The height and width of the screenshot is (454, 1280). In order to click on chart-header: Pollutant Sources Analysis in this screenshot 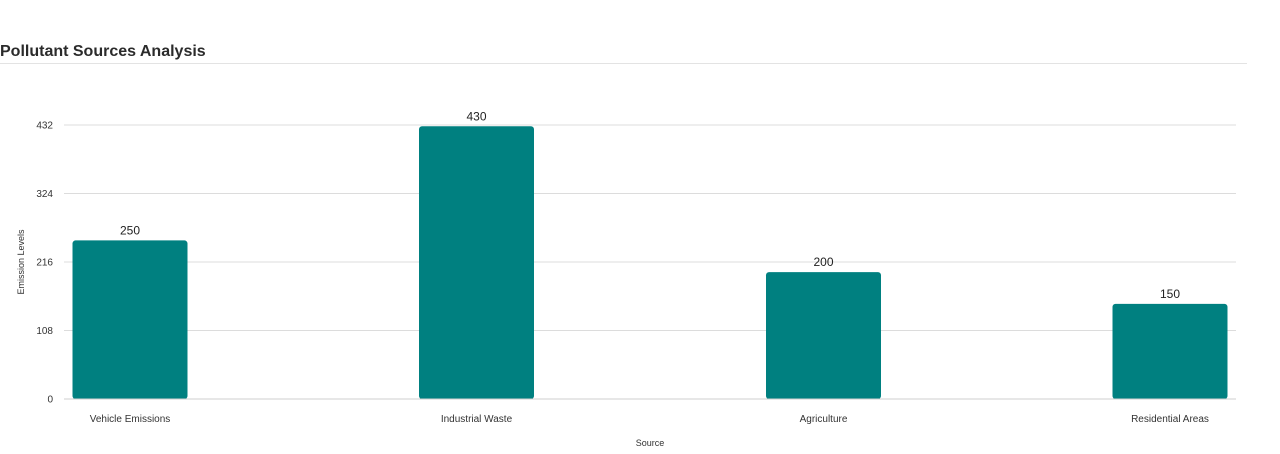, I will do `click(623, 32)`.